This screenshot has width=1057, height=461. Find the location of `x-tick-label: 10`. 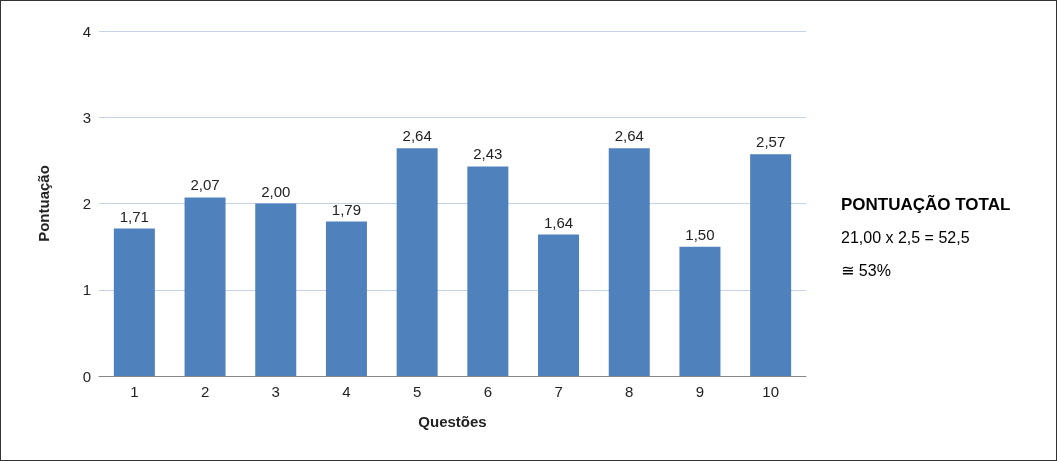

x-tick-label: 10 is located at coordinates (770, 391).